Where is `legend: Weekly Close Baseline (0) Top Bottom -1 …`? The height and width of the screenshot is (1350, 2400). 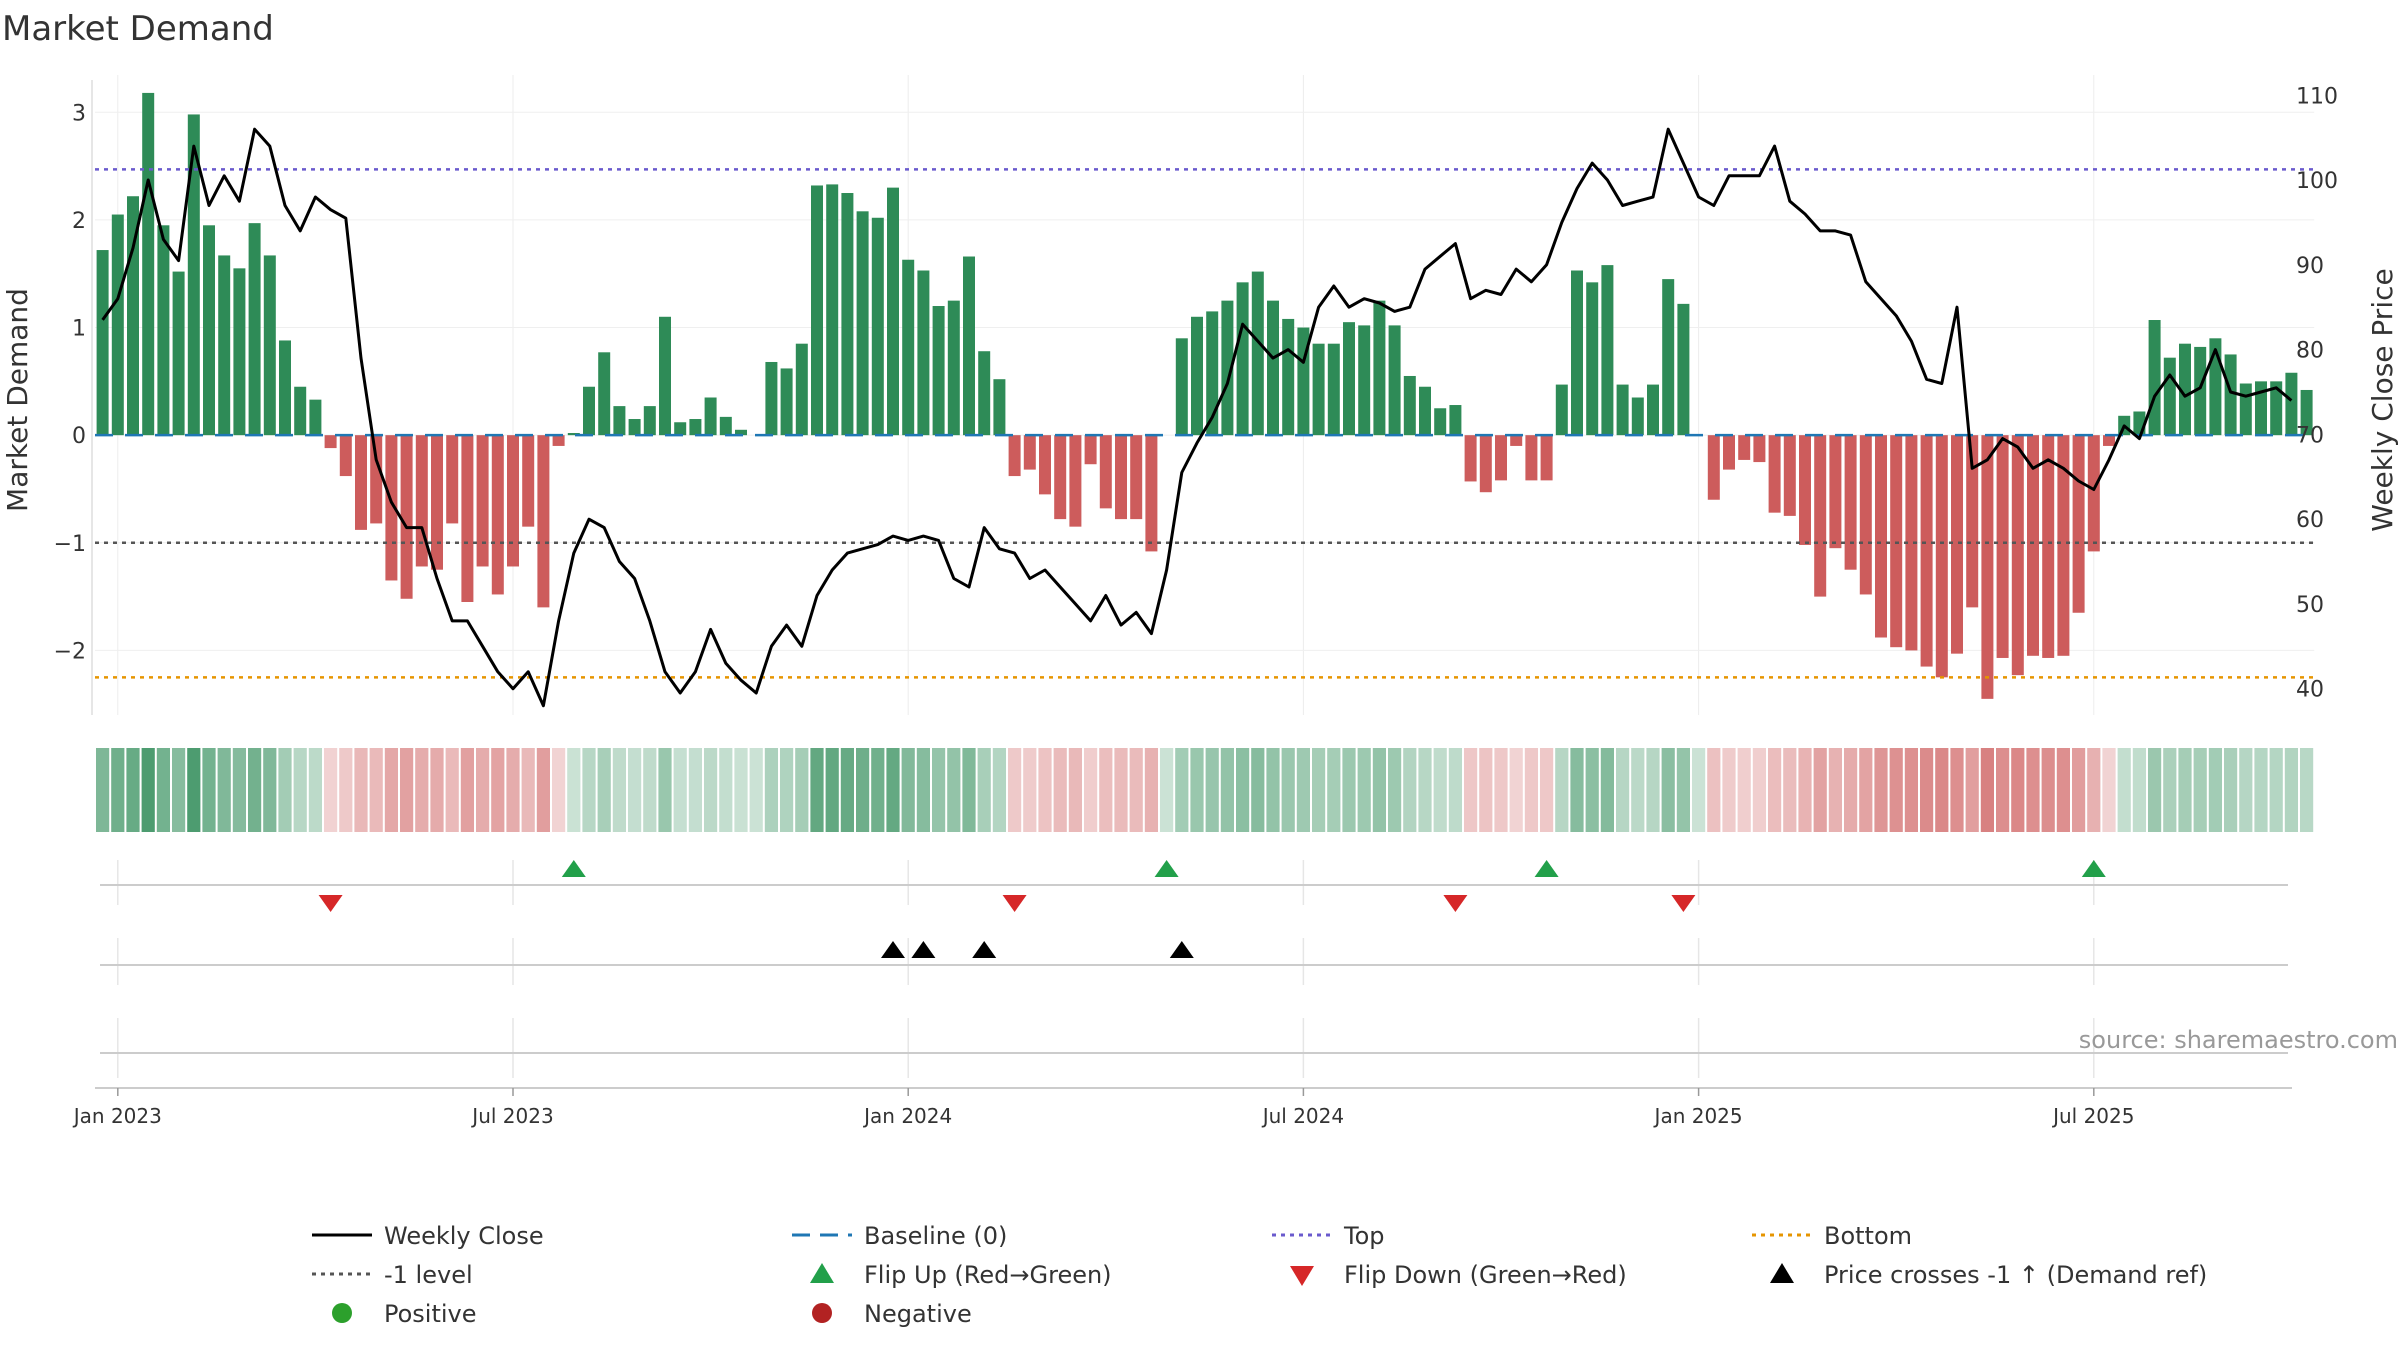
legend: Weekly Close Baseline (0) Top Bottom -1 … is located at coordinates (1259, 1275).